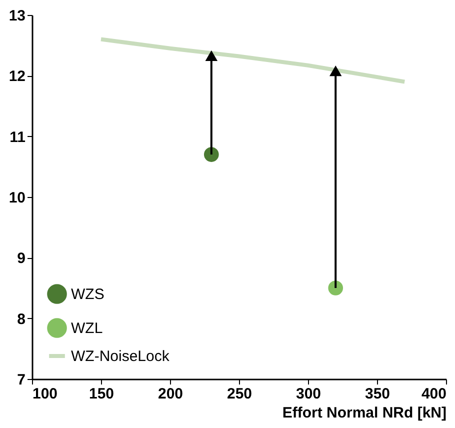  Describe the element at coordinates (18, 137) in the screenshot. I see `y-tick-label: 11` at that location.